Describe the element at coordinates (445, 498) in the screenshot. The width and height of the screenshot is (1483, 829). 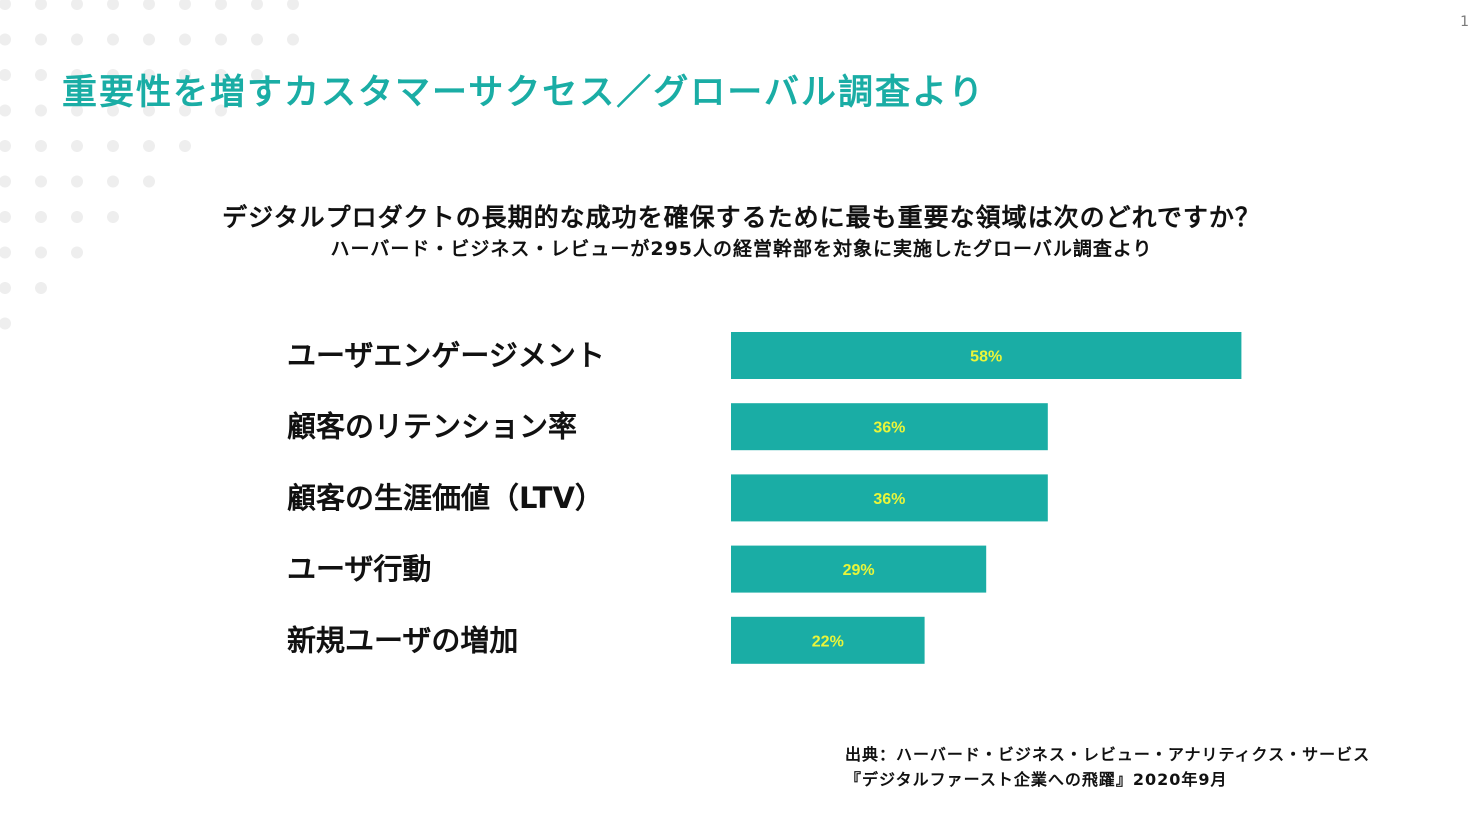
I see `category-label: 顧客の生涯価値（LTV）` at that location.